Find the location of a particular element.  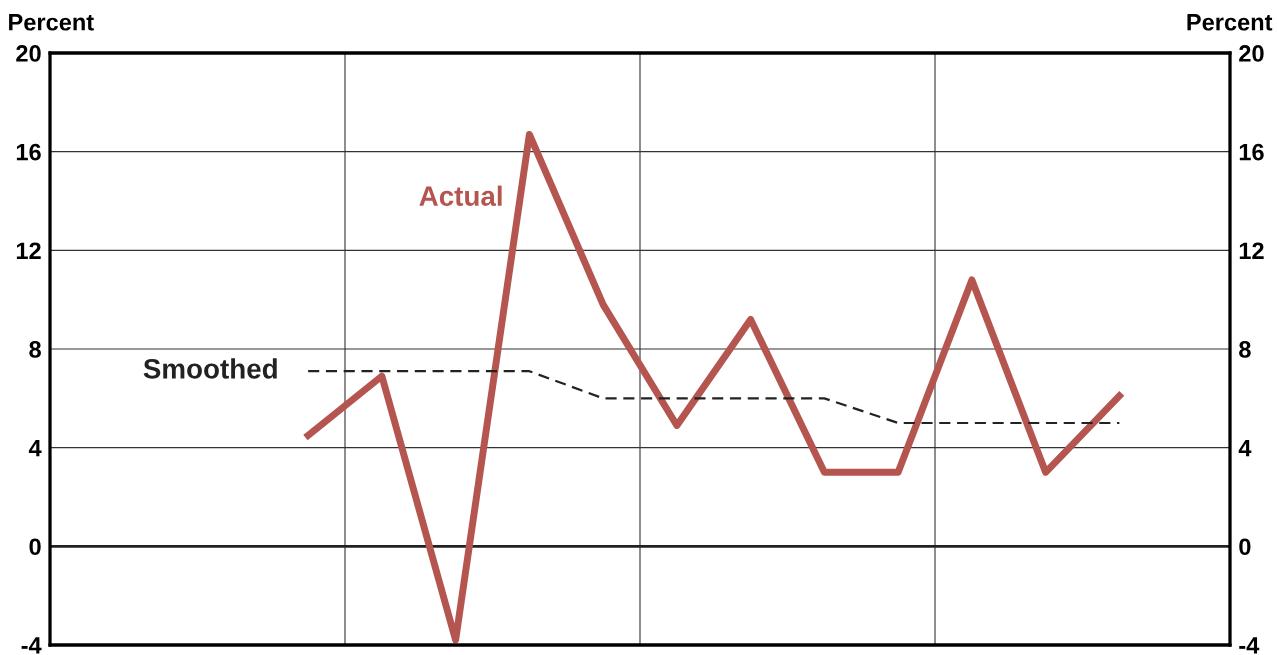

y-tick-label: 0 is located at coordinates (35, 547).